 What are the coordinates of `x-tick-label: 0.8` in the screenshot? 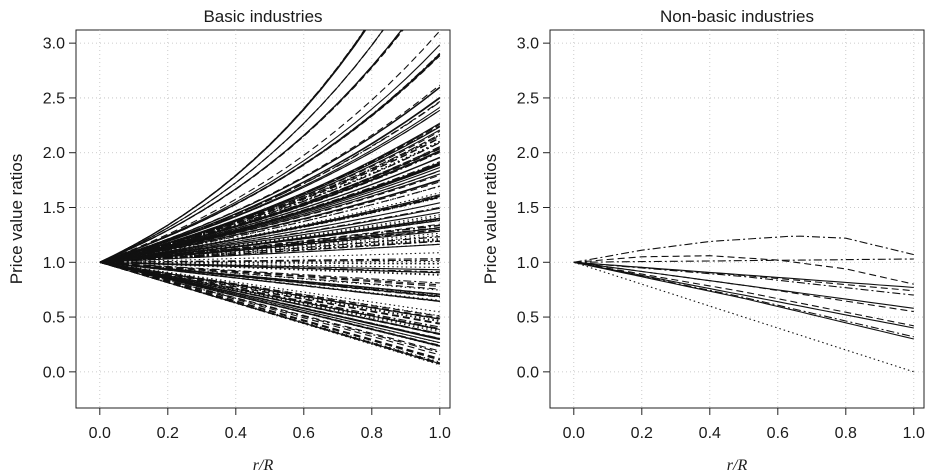 It's located at (846, 433).